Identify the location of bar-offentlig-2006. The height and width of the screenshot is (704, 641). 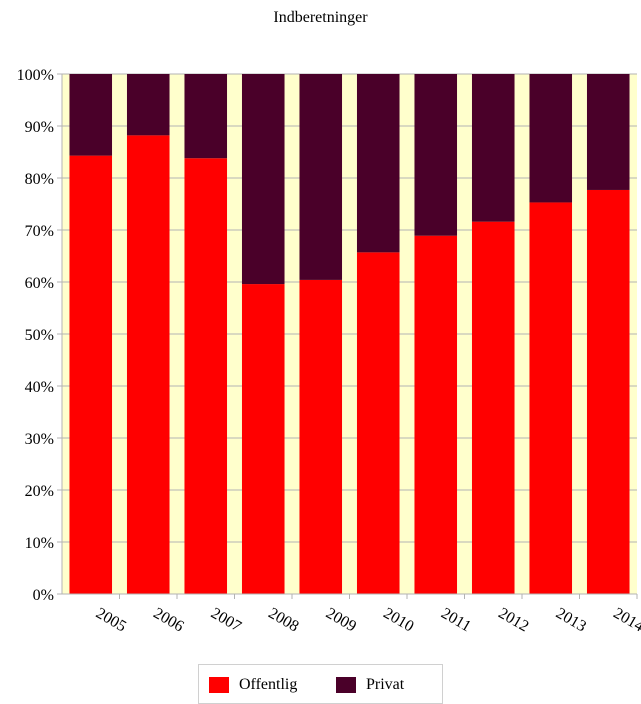
(148, 365).